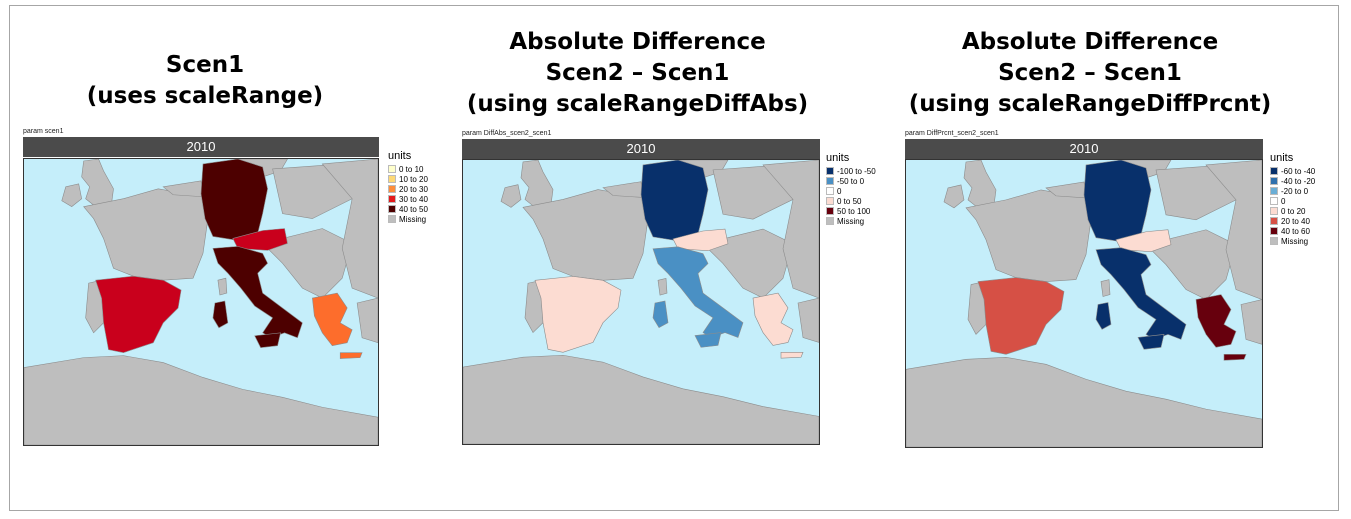  Describe the element at coordinates (413, 189) in the screenshot. I see `legend-label: 20 to 30` at that location.